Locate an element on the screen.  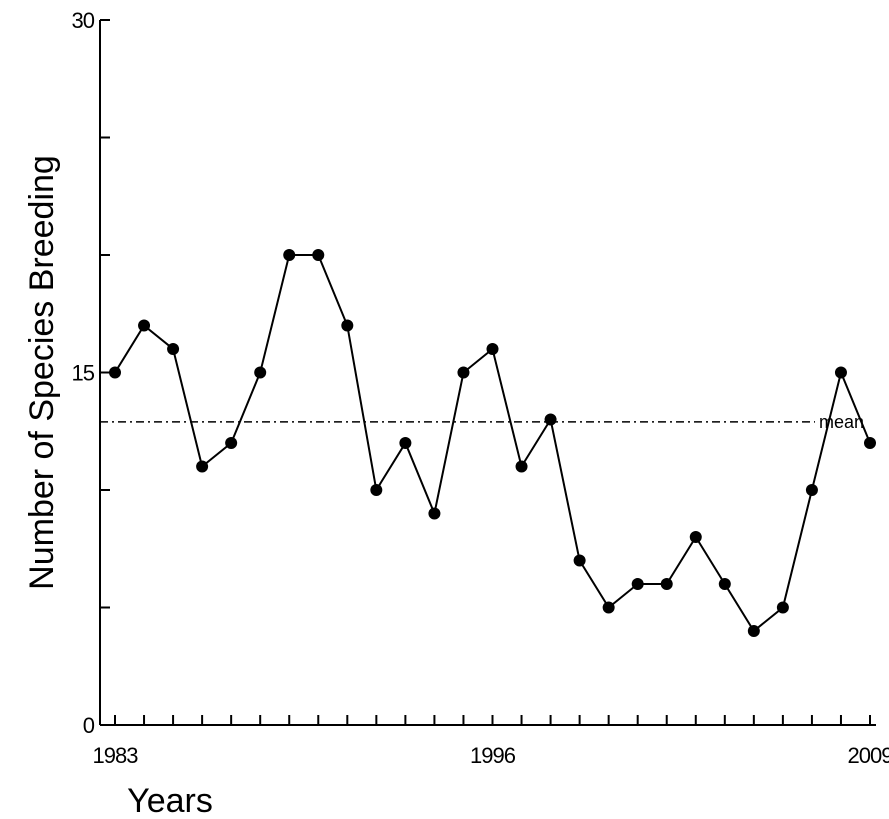
mean-label: mean is located at coordinates (841, 422).